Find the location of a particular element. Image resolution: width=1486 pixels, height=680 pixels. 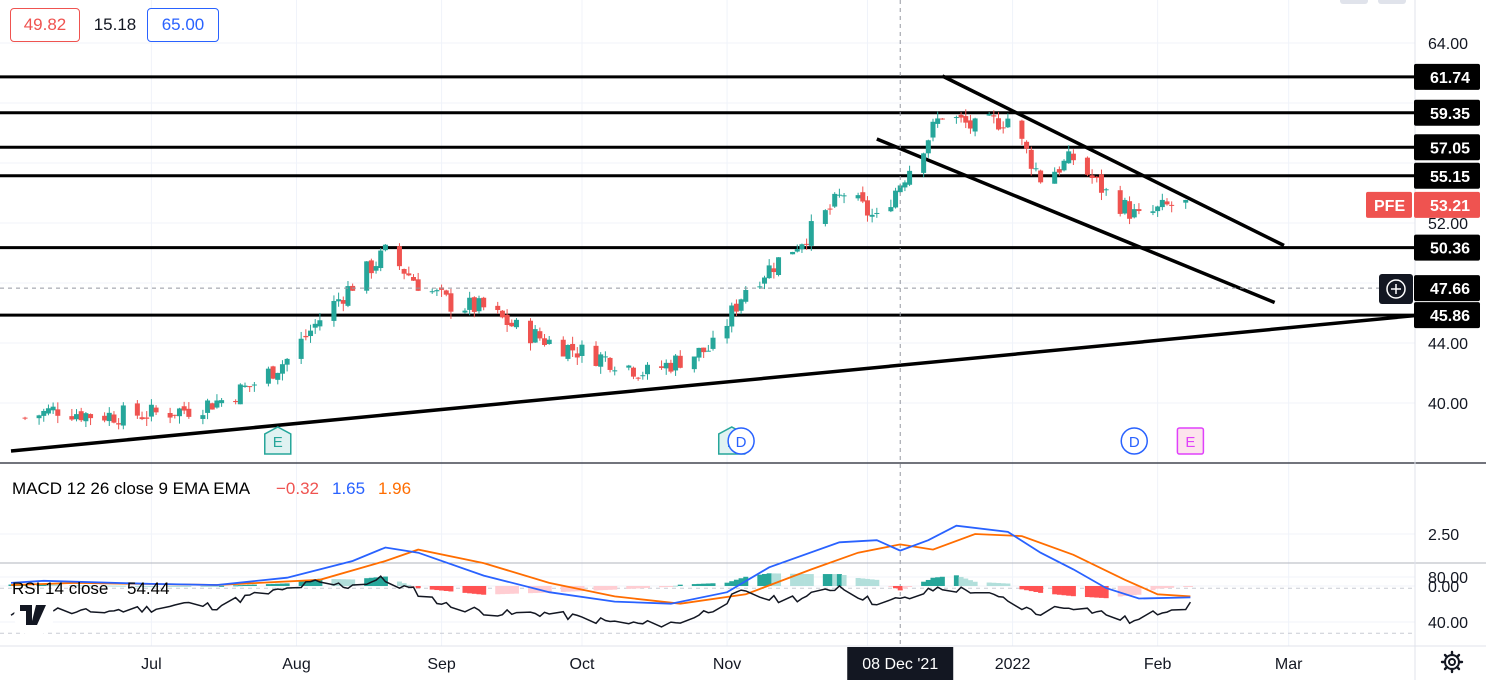

event-marker-earnings: E is located at coordinates (278, 440).